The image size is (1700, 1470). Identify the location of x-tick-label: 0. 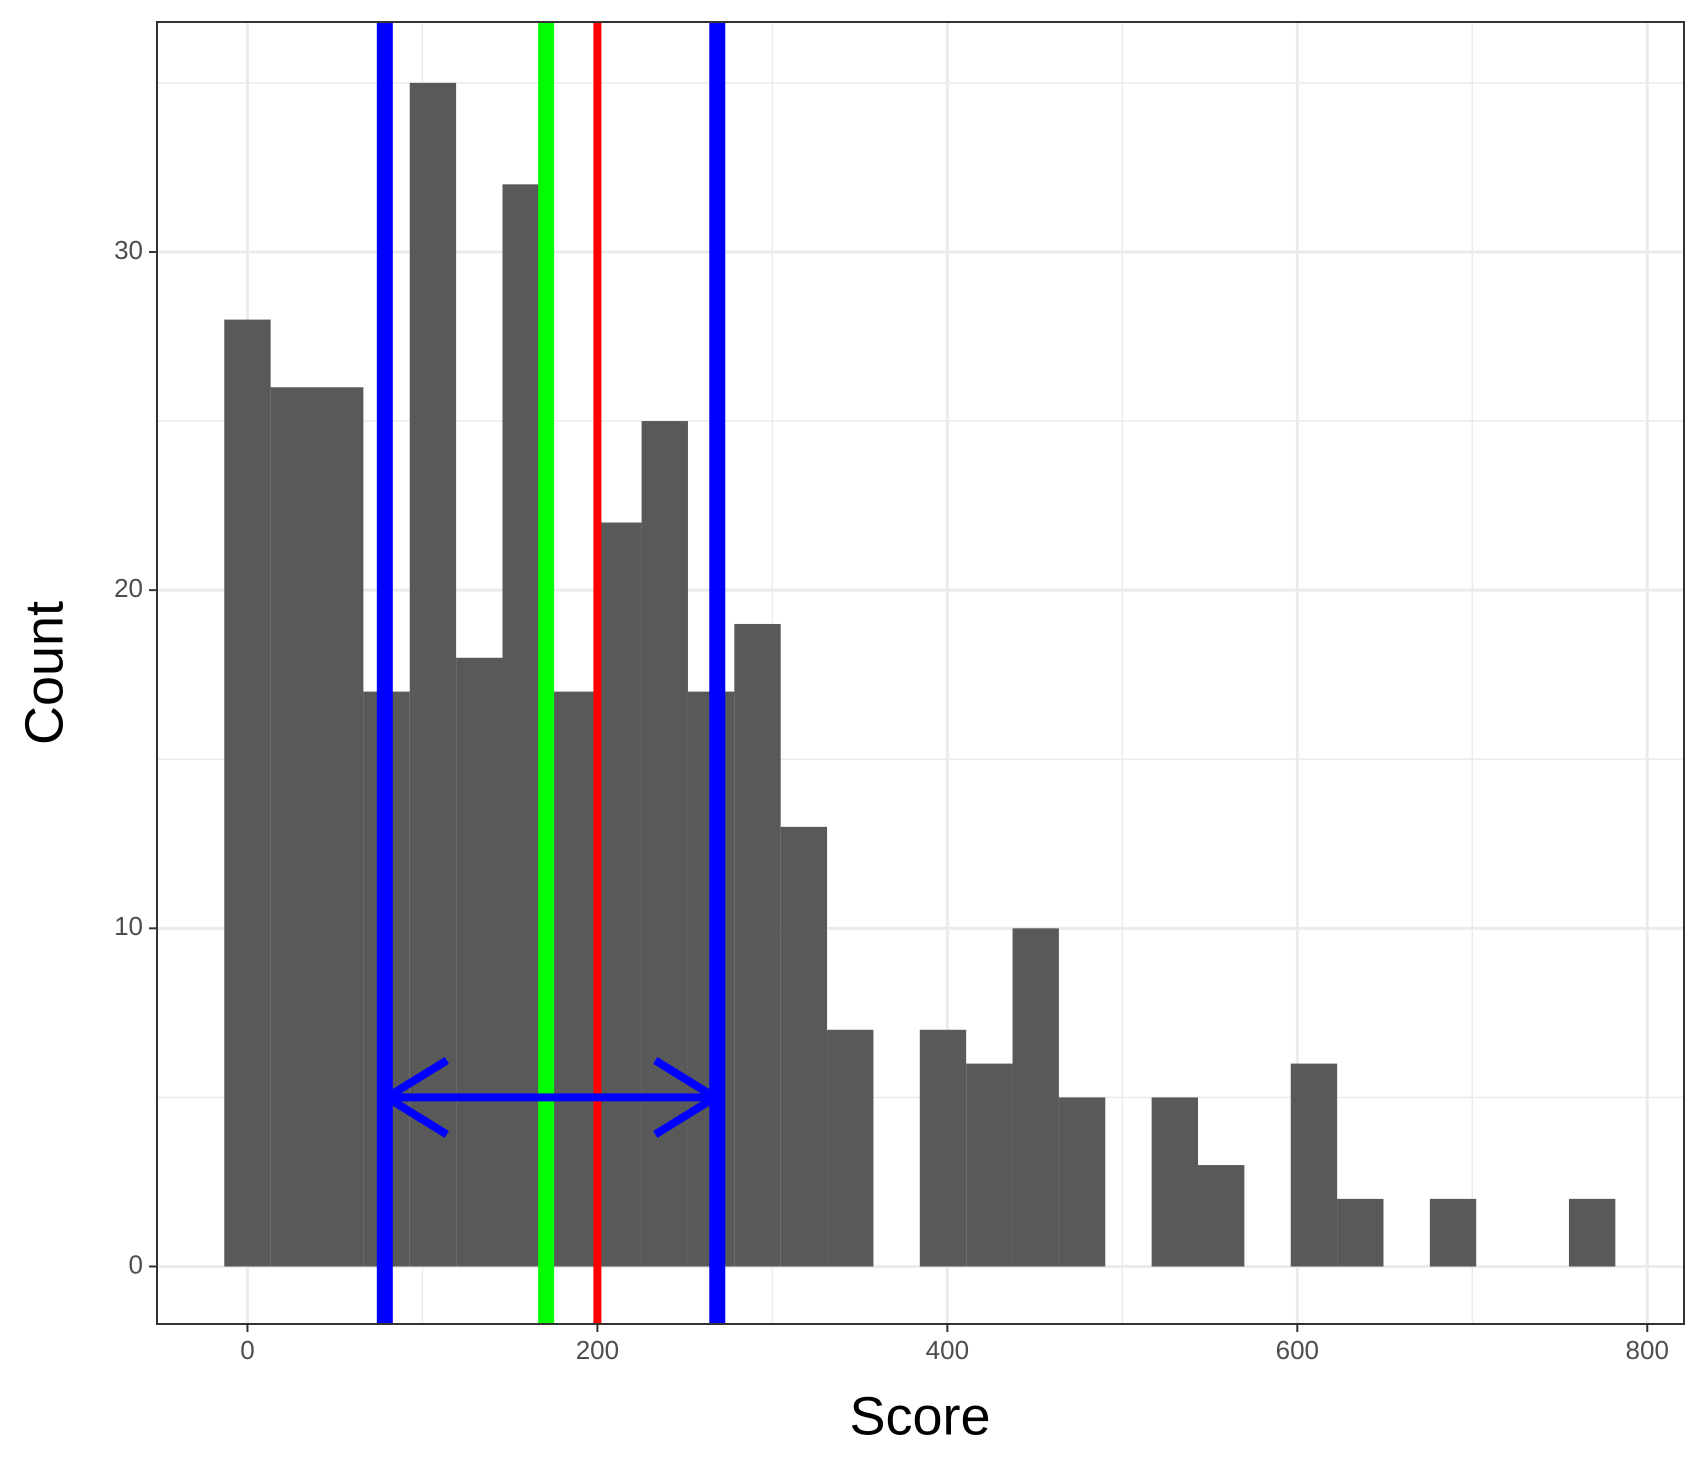
(247, 1350).